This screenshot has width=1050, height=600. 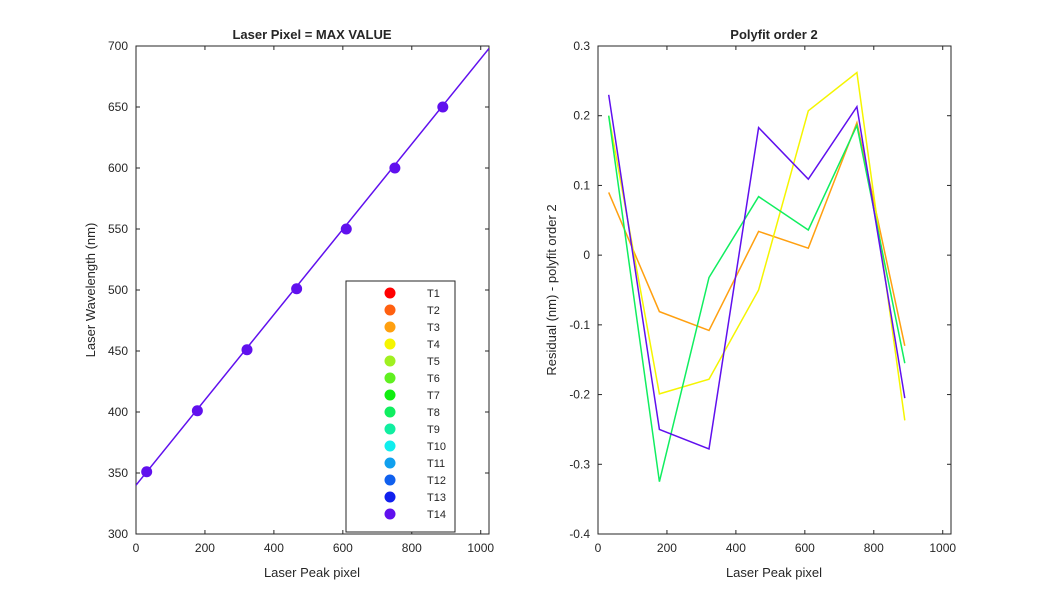 I want to click on left-y-tick-label: 700, so click(x=118, y=46).